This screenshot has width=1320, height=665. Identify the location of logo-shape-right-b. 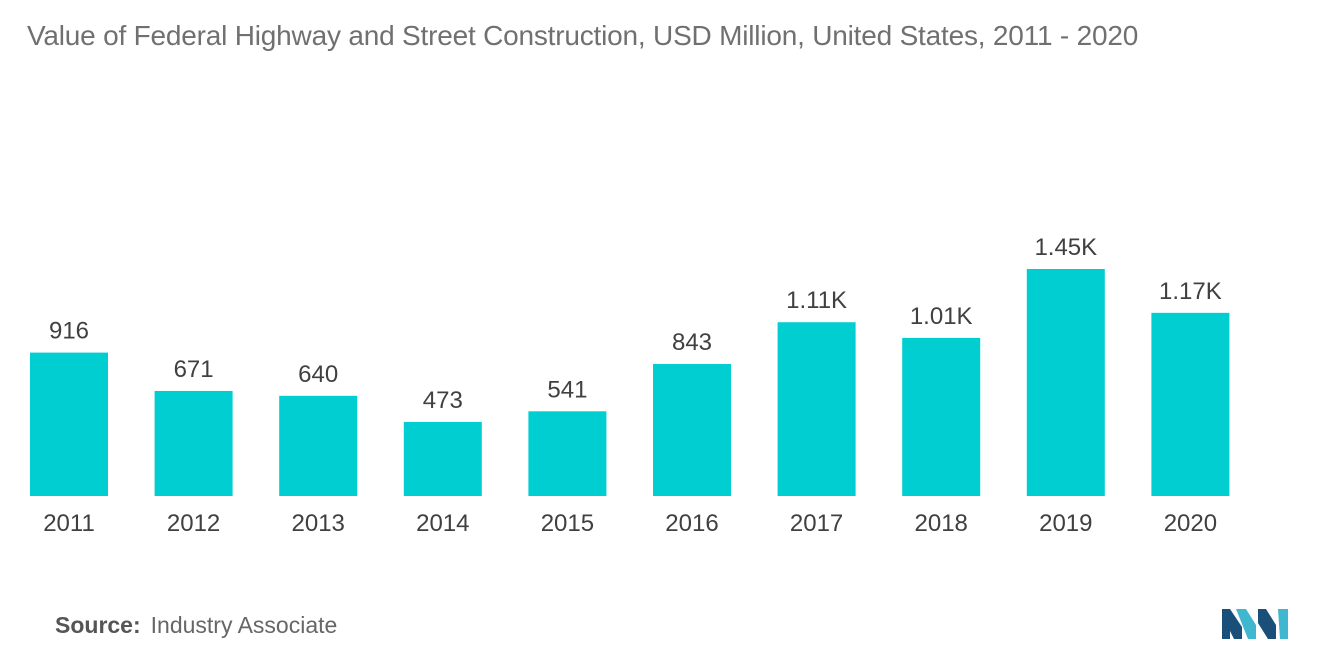
(1283, 624).